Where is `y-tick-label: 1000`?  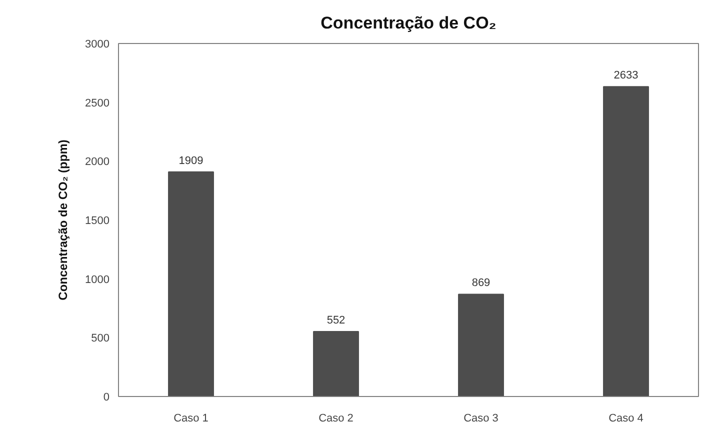 y-tick-label: 1000 is located at coordinates (97, 280).